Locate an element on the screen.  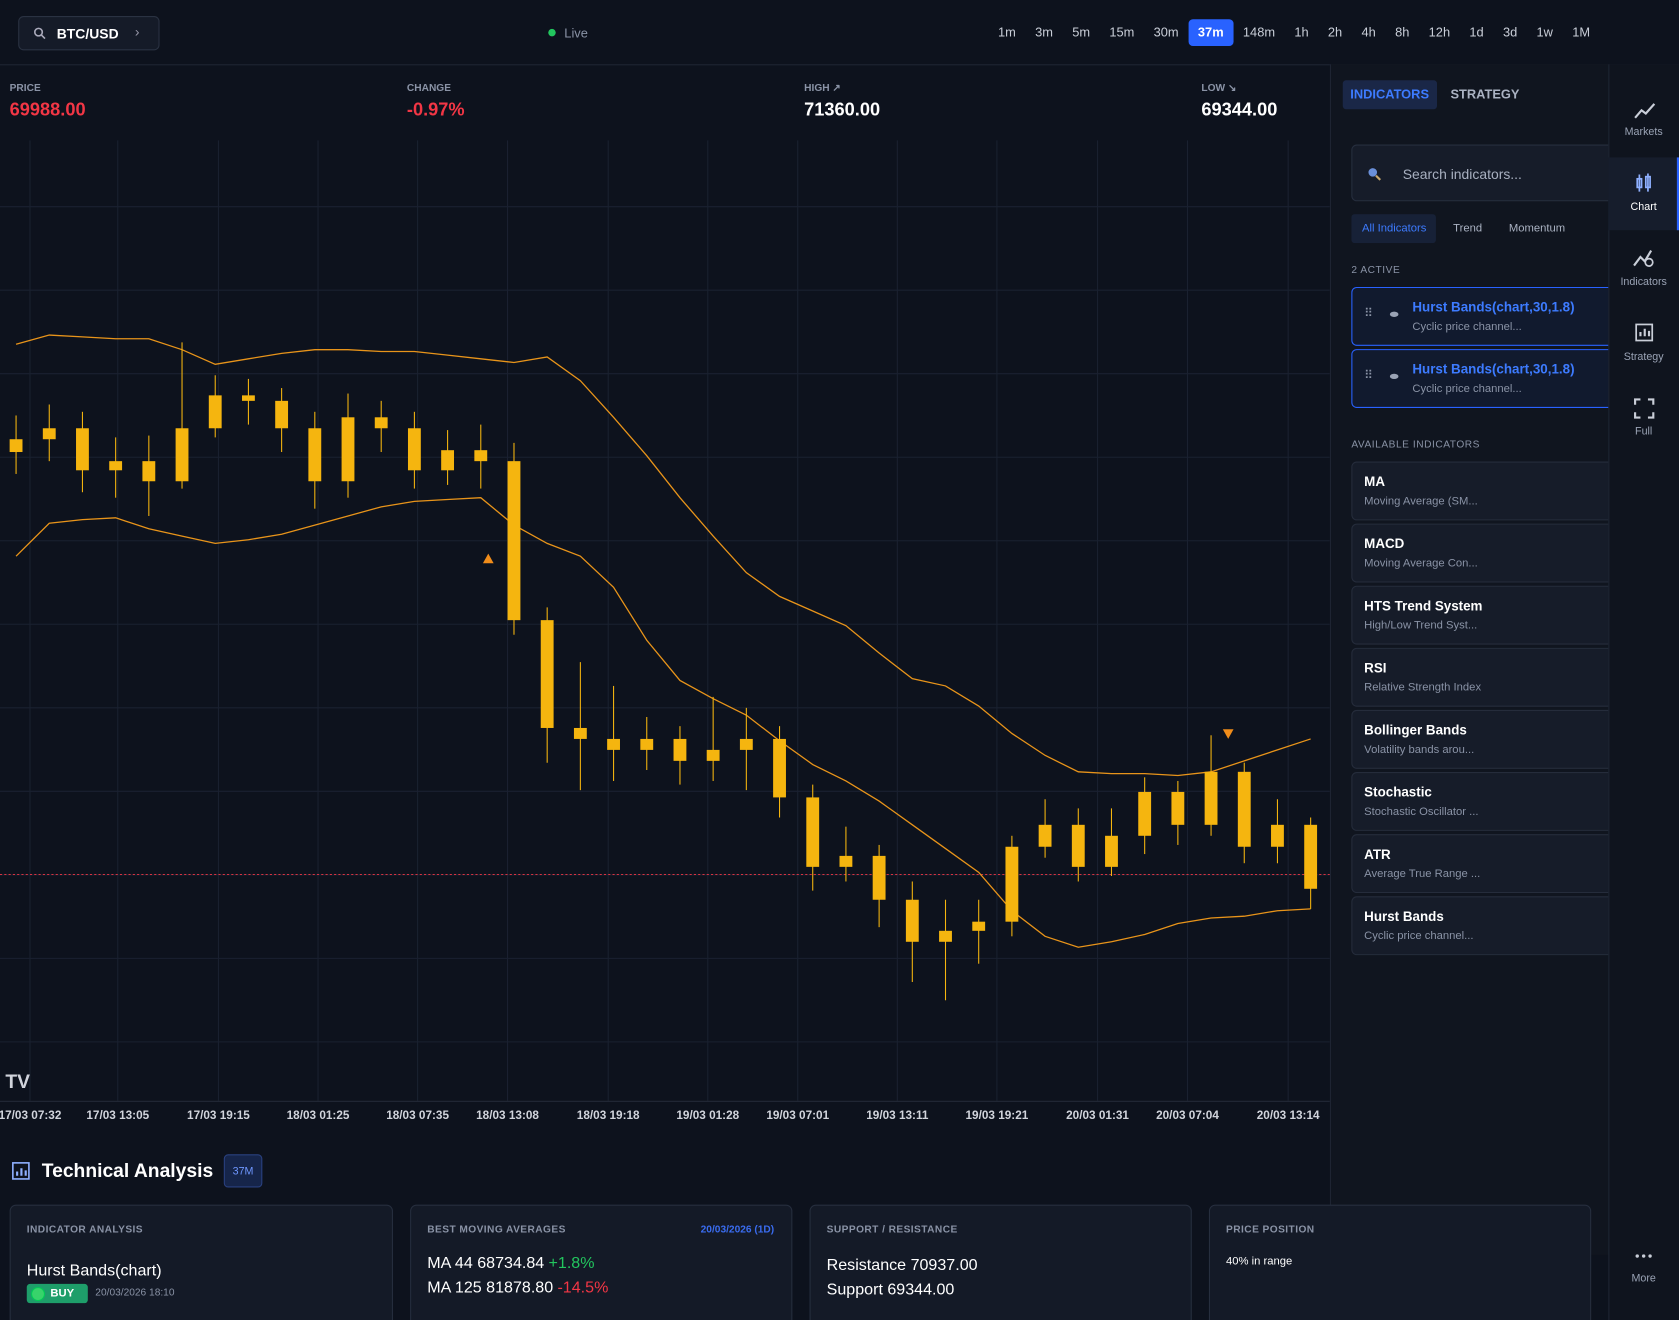
chevron: › is located at coordinates (137, 31).